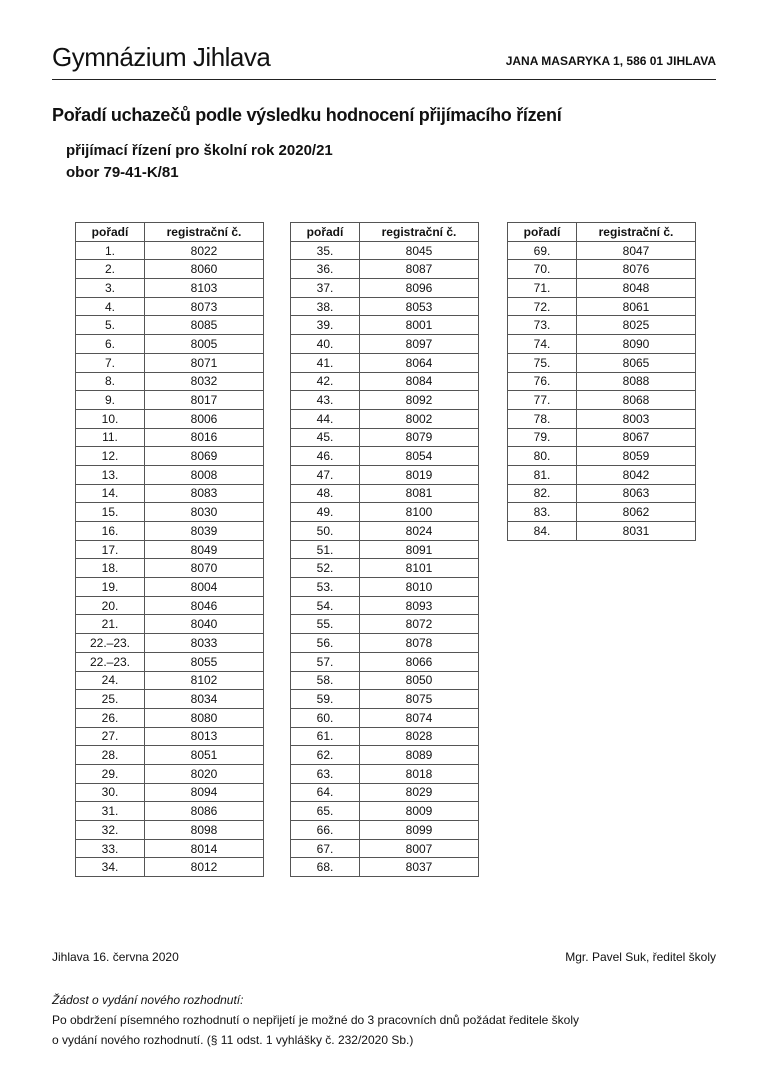 The width and height of the screenshot is (768, 1086). Describe the element at coordinates (169, 456) in the screenshot. I see `table-row: 12. 8069` at that location.